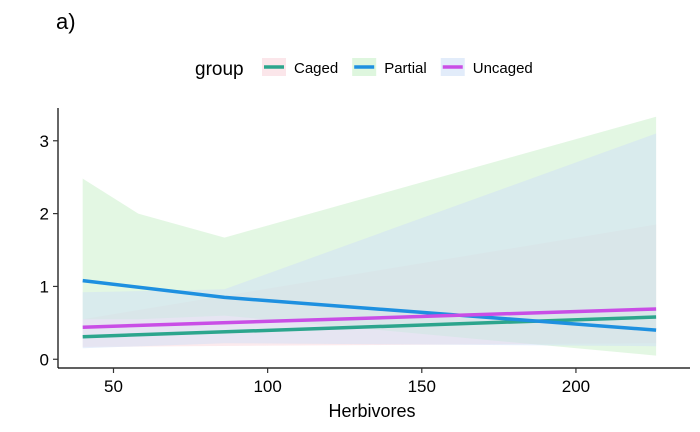 Image resolution: width=700 pixels, height=432 pixels. Describe the element at coordinates (44, 359) in the screenshot. I see `y-tick-label-0: 0` at that location.